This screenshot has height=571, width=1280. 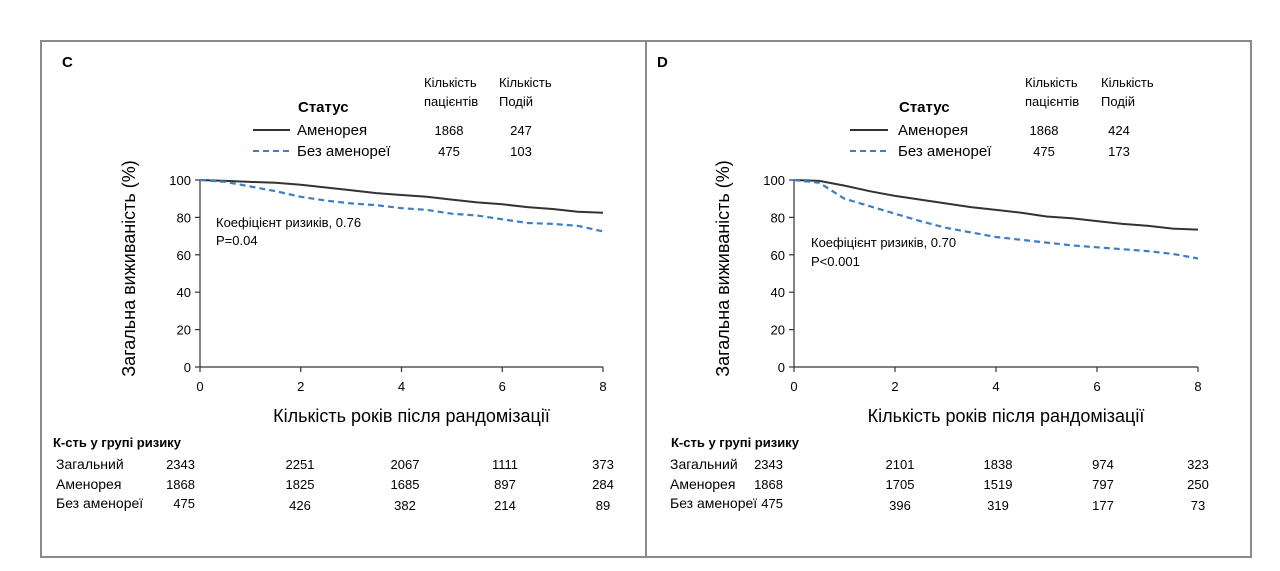 I want to click on risk-table-cell: 284, so click(x=603, y=484).